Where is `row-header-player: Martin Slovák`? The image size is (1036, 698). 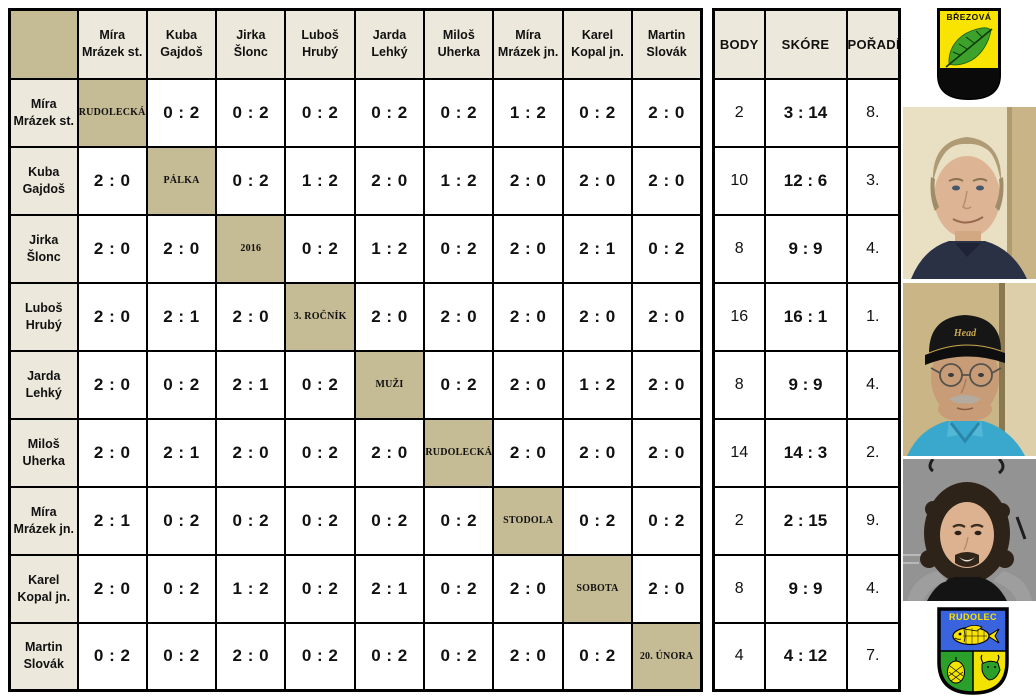
row-header-player: Martin Slovák is located at coordinates (43, 656).